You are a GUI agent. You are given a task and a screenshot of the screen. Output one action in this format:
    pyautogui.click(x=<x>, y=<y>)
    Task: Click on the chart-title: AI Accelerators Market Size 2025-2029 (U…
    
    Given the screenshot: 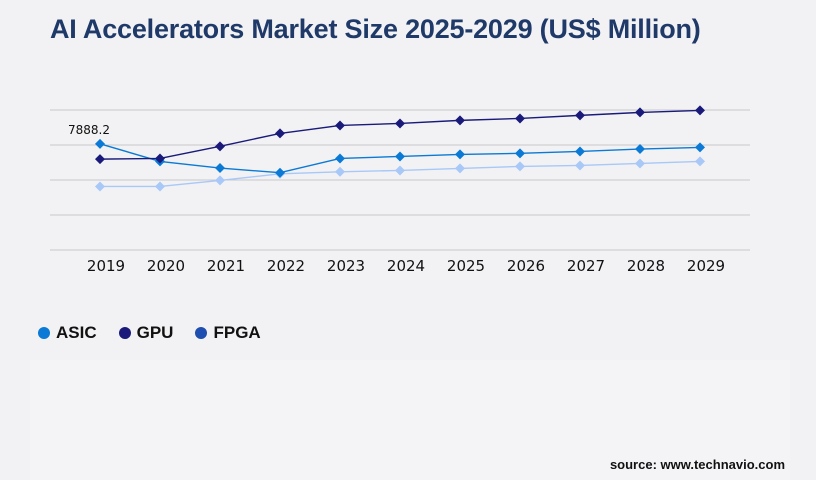 What is the action you would take?
    pyautogui.click(x=375, y=29)
    